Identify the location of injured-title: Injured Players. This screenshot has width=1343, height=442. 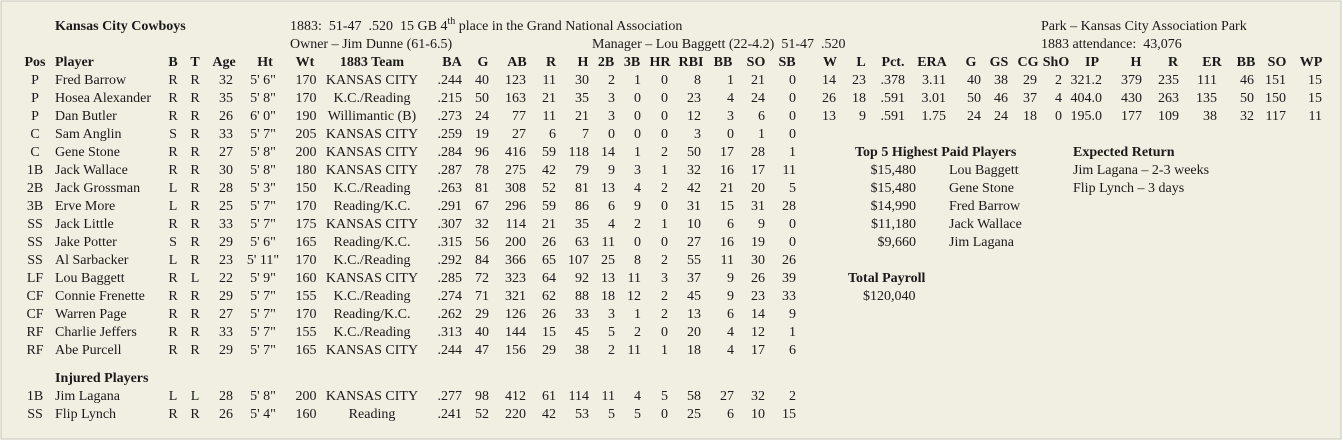
(102, 378).